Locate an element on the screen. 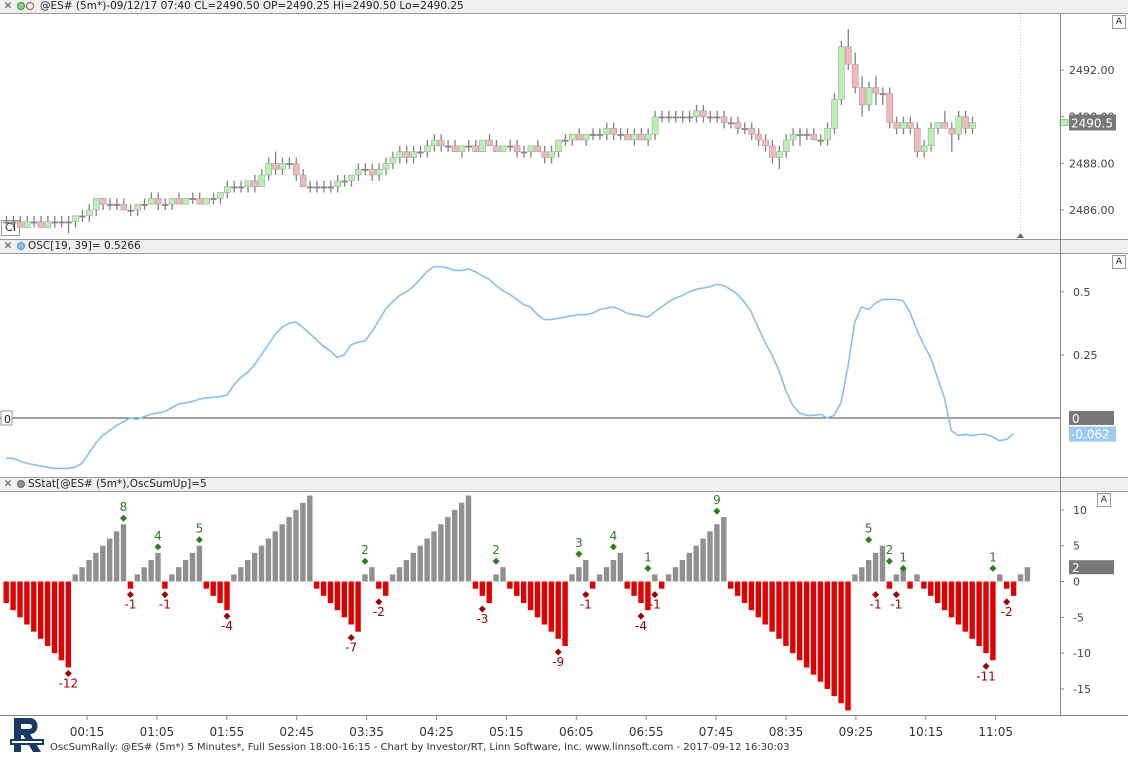  stat-data-label: -1 is located at coordinates (586, 605).